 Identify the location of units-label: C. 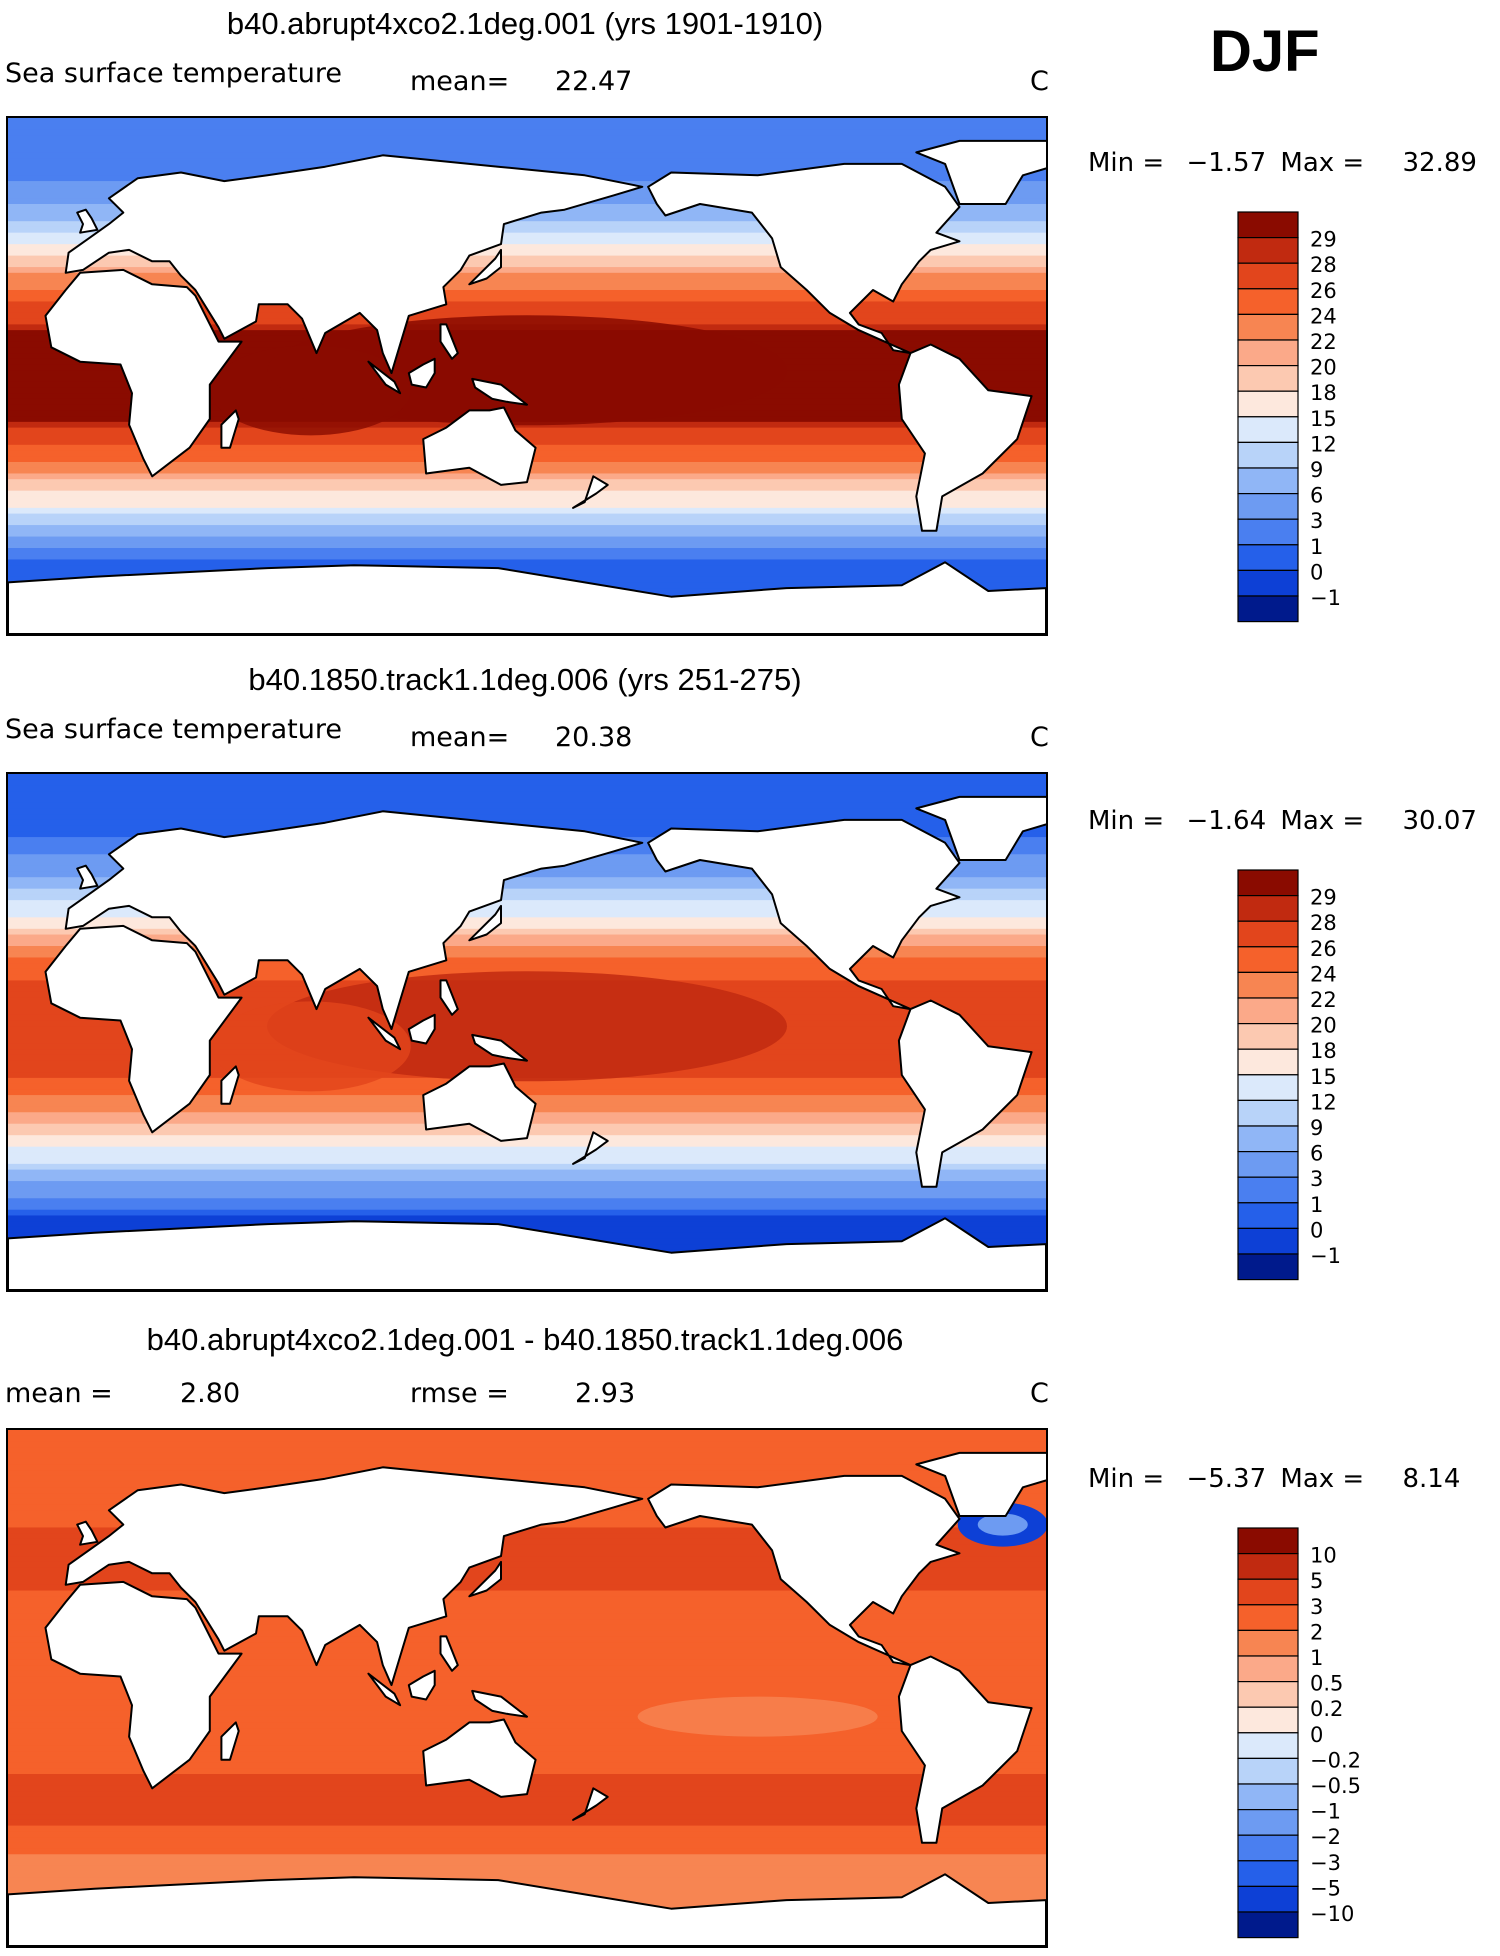
(1039, 81).